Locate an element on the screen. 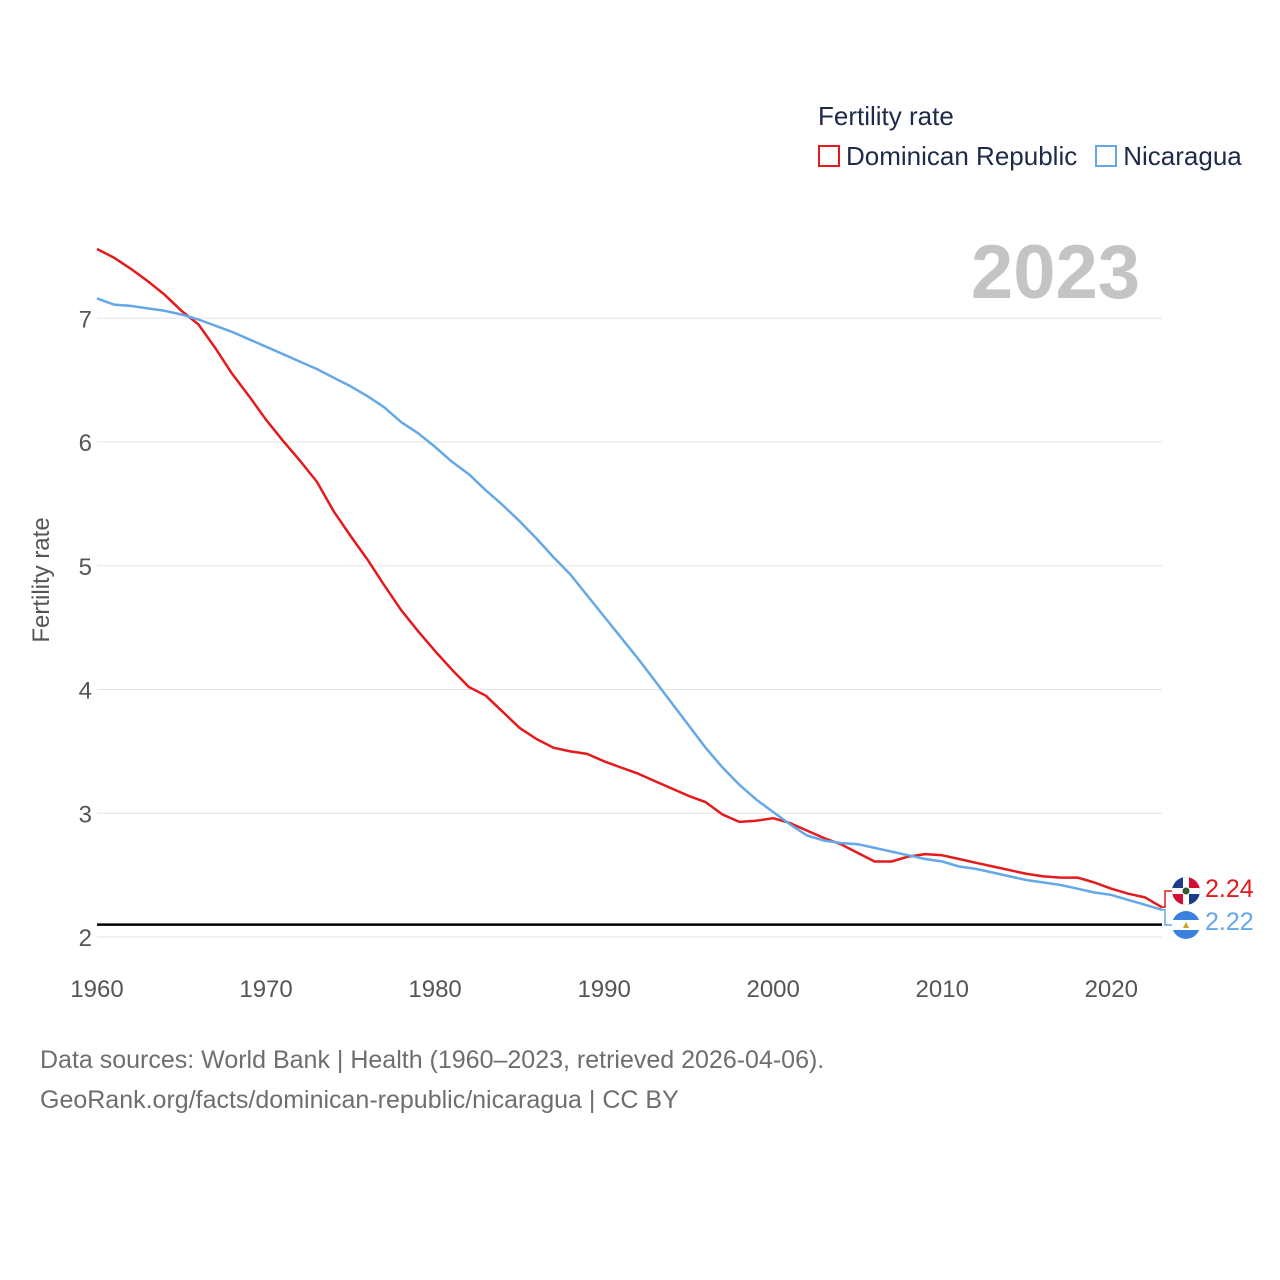 This screenshot has height=1280, width=1280. current-year-label: 2023 is located at coordinates (1055, 272).